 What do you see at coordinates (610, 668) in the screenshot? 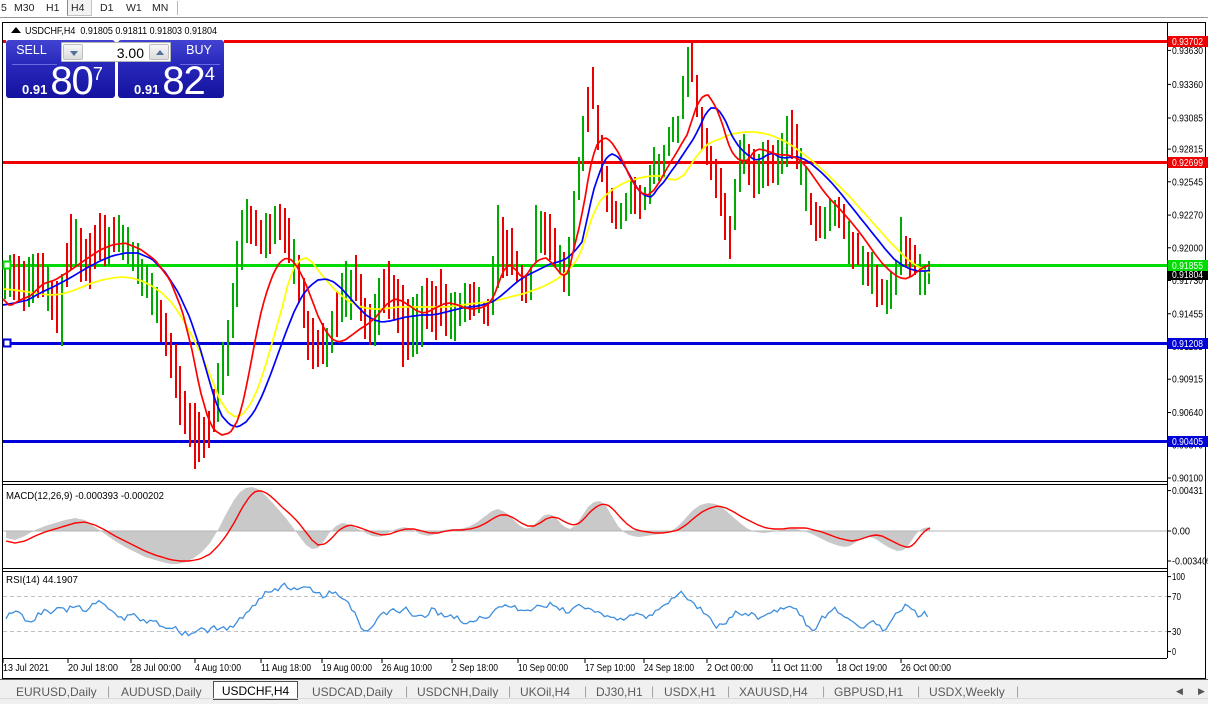
I see `svg-text: 17 Sep 10:00` at bounding box center [610, 668].